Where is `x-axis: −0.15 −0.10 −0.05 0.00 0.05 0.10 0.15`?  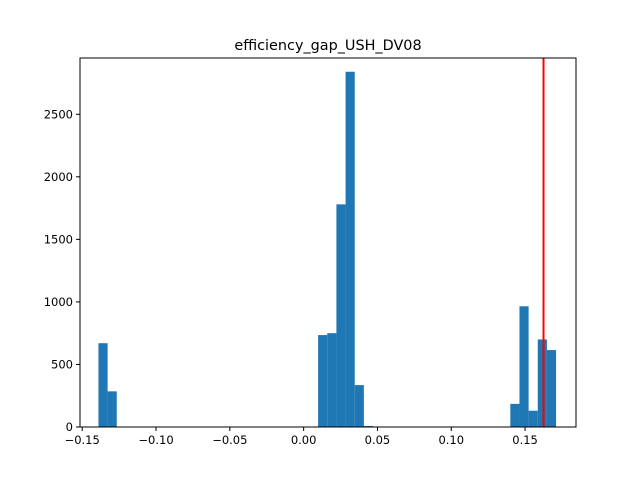
x-axis: −0.15 −0.10 −0.05 0.00 0.05 0.10 0.15 is located at coordinates (301, 437).